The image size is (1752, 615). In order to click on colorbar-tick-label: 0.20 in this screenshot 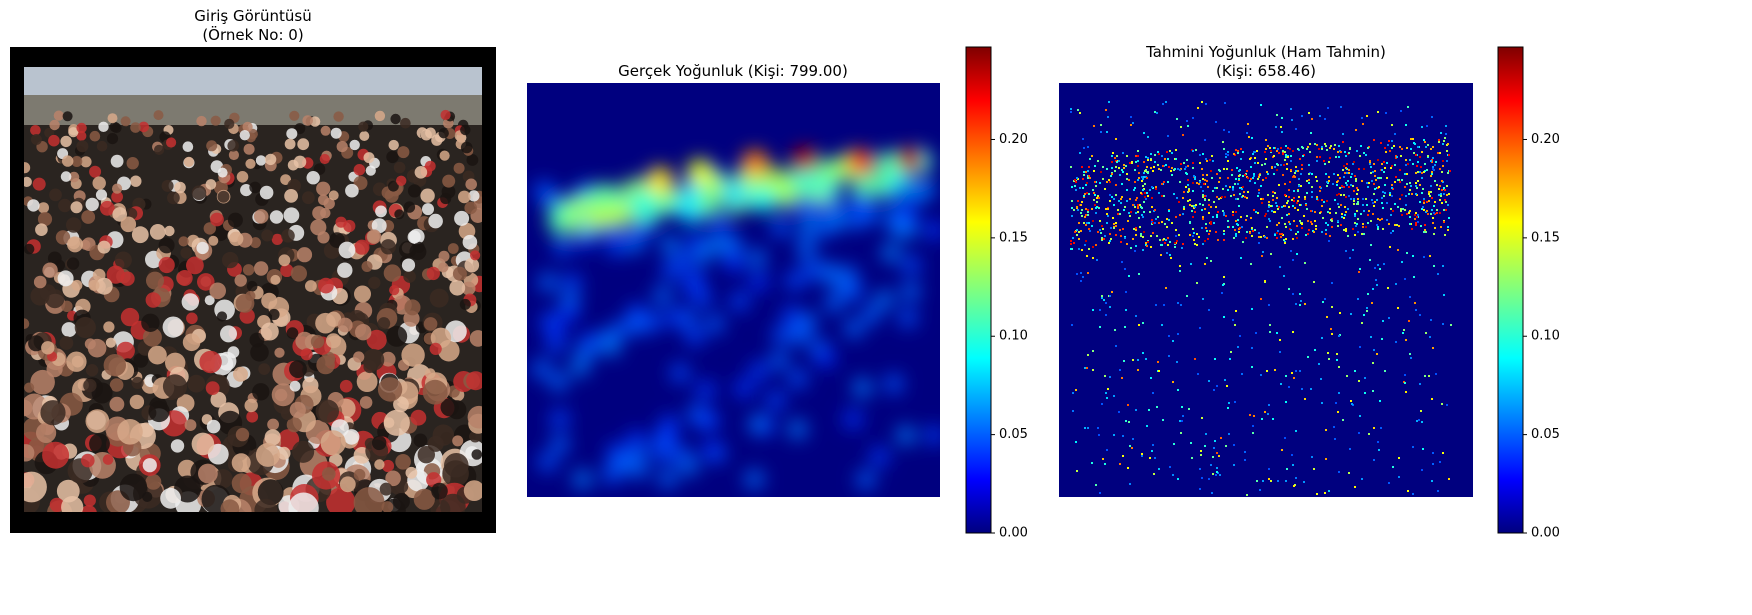, I will do `click(1013, 139)`.